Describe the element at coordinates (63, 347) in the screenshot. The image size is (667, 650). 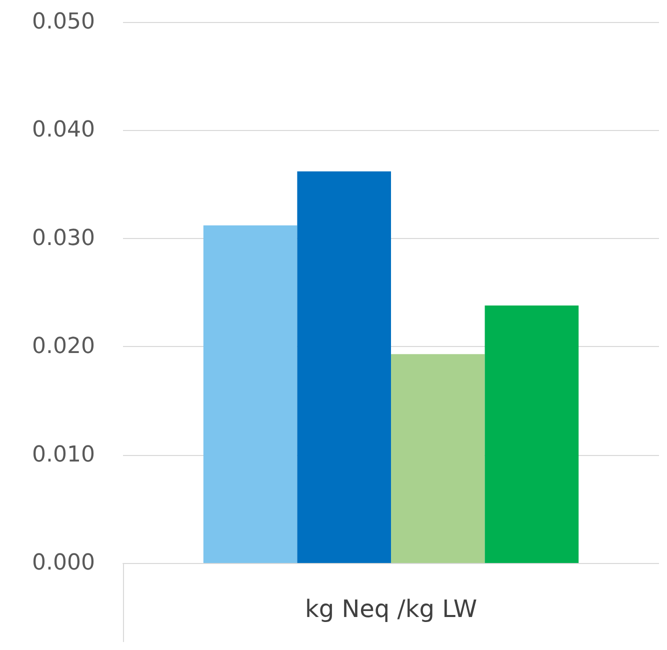
I see `y-tick-label: 0.020` at that location.